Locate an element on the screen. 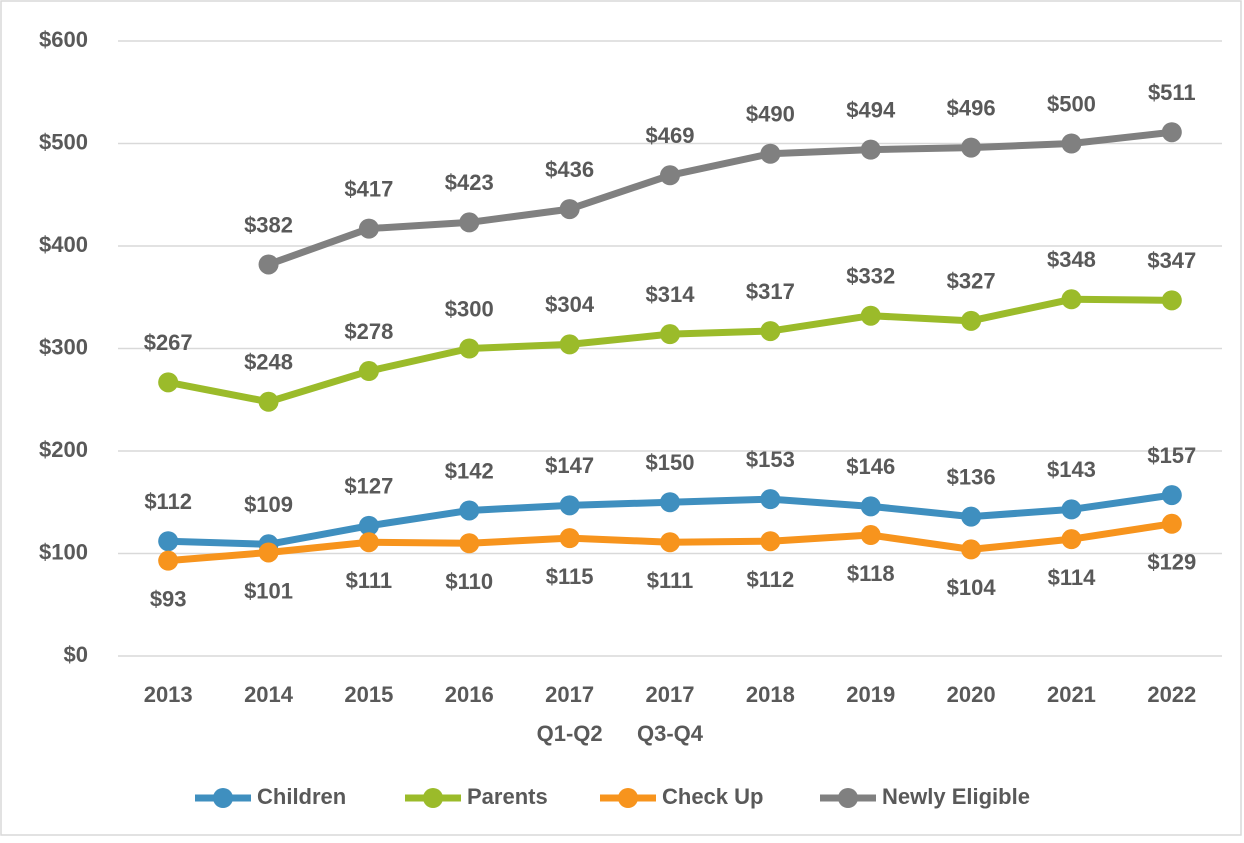  data-label: $332 is located at coordinates (870, 276).